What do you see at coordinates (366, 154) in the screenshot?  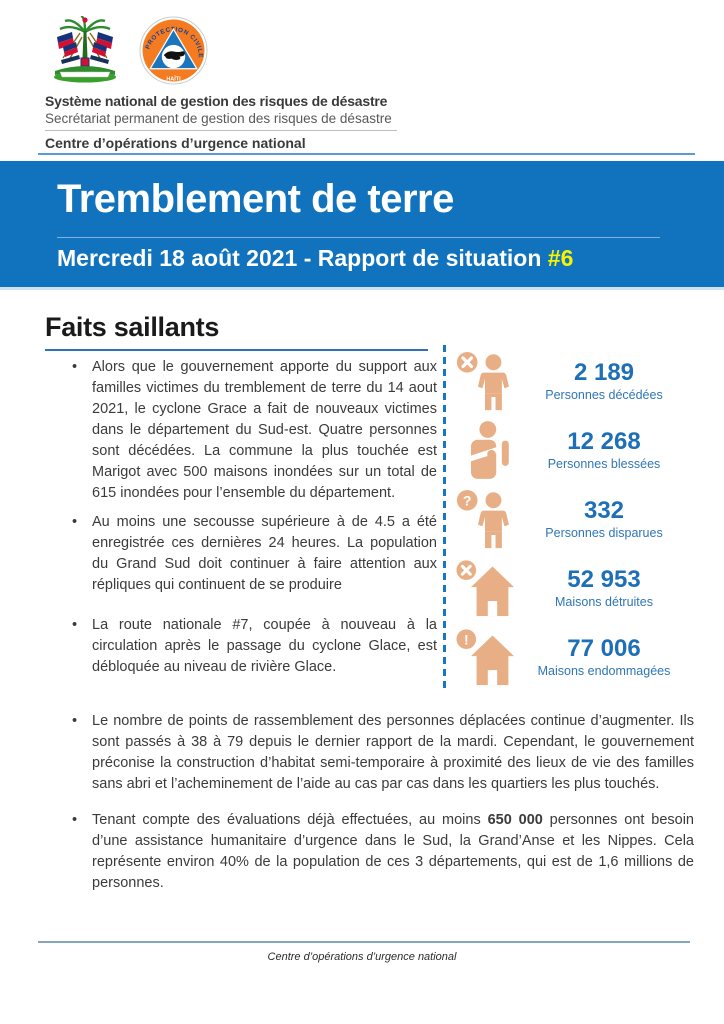 I see `header-separator-line` at bounding box center [366, 154].